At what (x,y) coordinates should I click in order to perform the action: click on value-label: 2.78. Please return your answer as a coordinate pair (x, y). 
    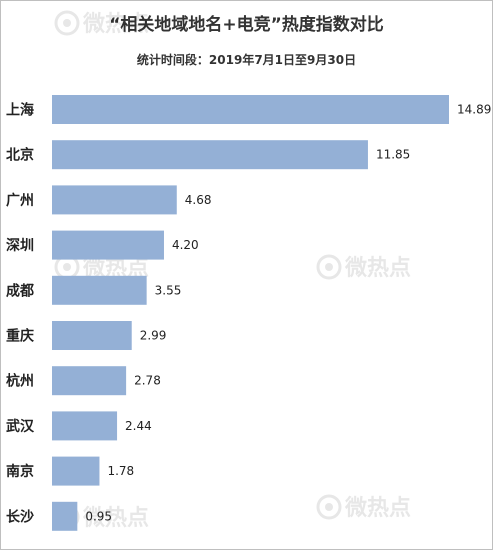
    Looking at the image, I should click on (147, 381).